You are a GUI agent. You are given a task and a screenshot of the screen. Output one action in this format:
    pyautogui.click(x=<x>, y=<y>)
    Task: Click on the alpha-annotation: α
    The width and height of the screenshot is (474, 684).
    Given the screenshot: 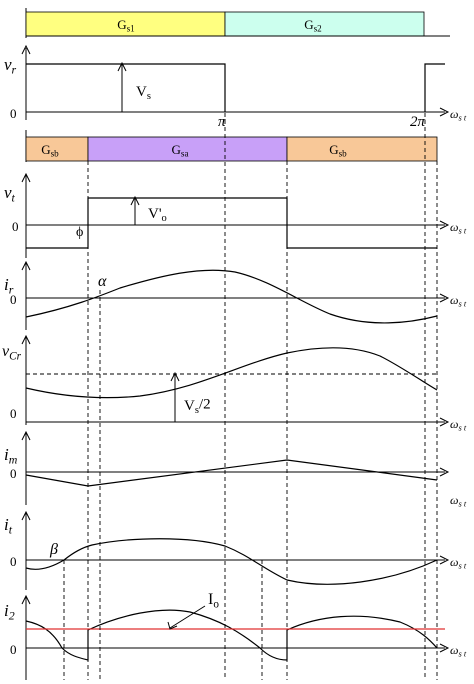 What is the action you would take?
    pyautogui.click(x=102, y=281)
    